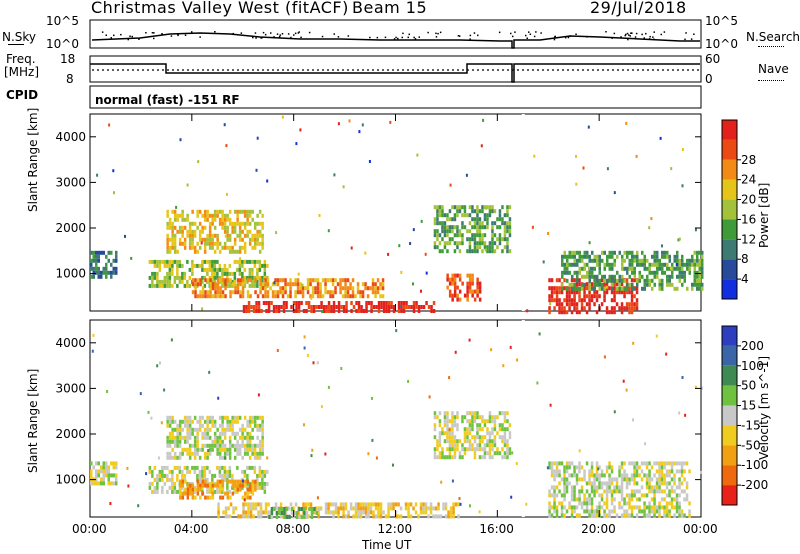 This screenshot has width=800, height=554. I want to click on nsearch-tick-high: 10^5, so click(721, 21).